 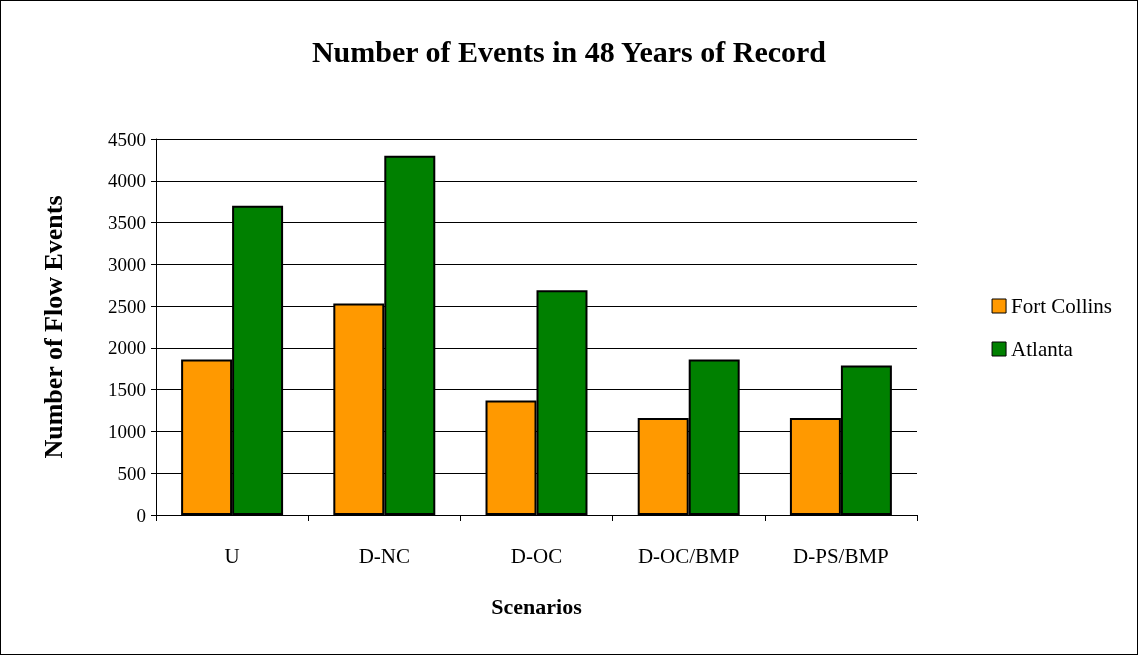 What do you see at coordinates (536, 555) in the screenshot?
I see `x-tick-label: D-OC` at bounding box center [536, 555].